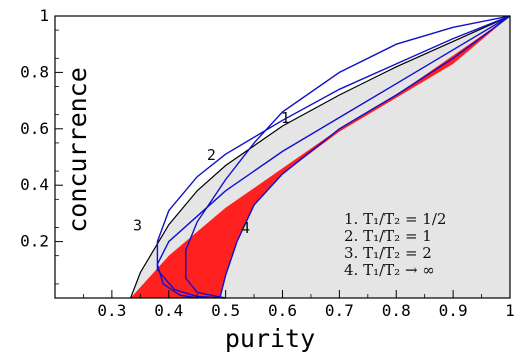 This screenshot has width=521, height=354. Describe the element at coordinates (34, 184) in the screenshot. I see `y-tick-label: 0.4` at that location.